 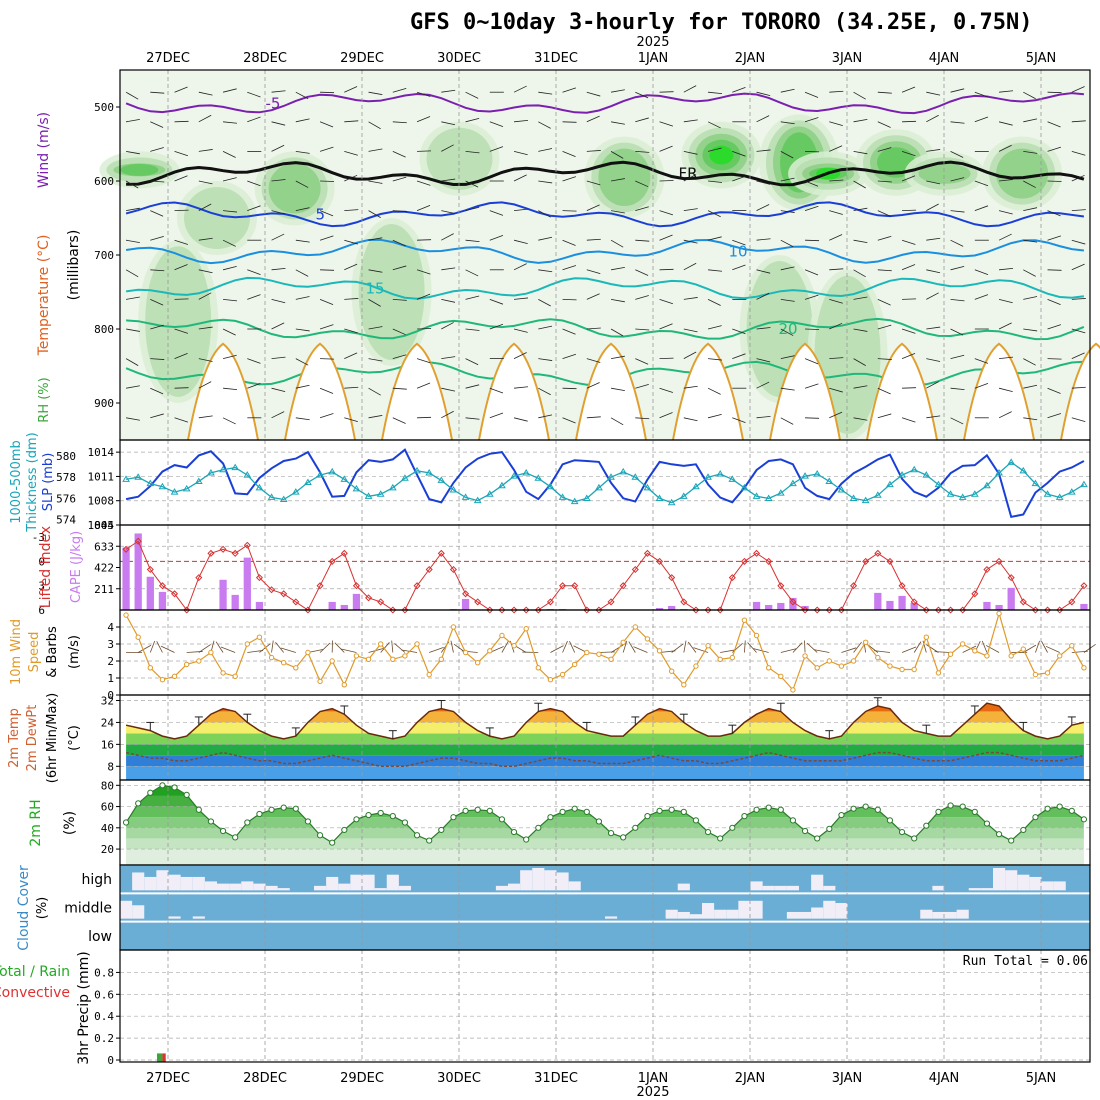 What do you see at coordinates (32, 738) in the screenshot?
I see `temp-axis-label-2: 2m DewPt` at bounding box center [32, 738].